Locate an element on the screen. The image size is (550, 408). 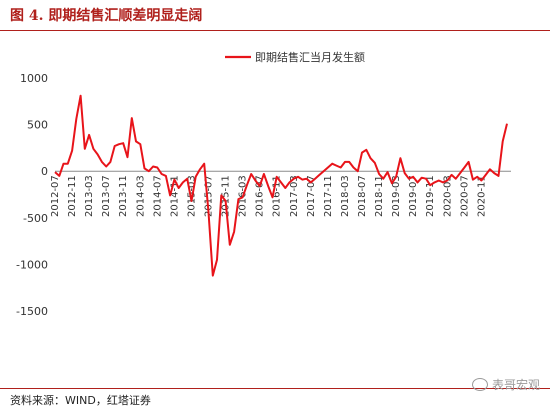
x-tick-label: 2018-07 is located at coordinates (362, 196).